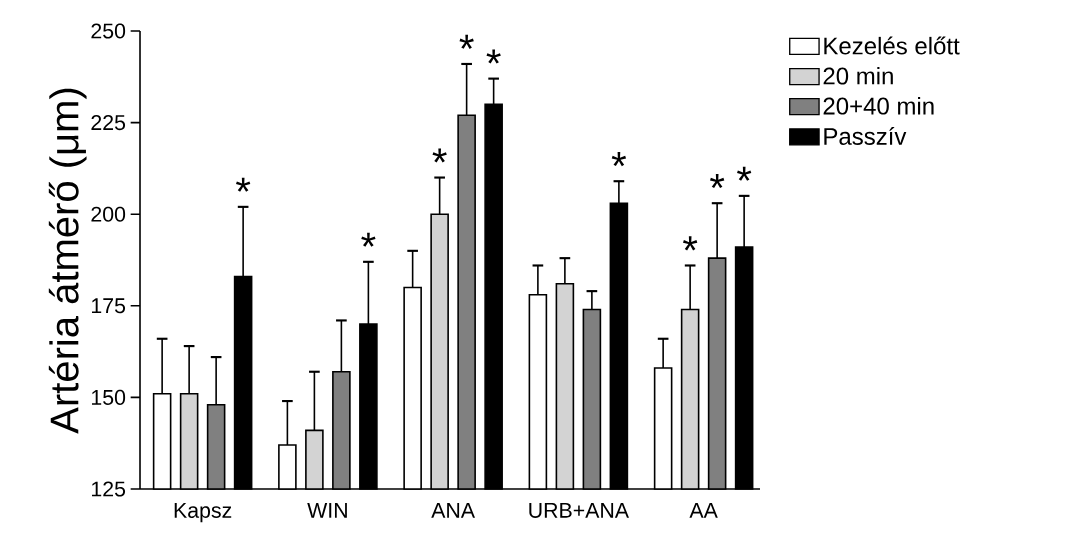  Describe the element at coordinates (453, 510) in the screenshot. I see `x-tick-label: ANA` at that location.